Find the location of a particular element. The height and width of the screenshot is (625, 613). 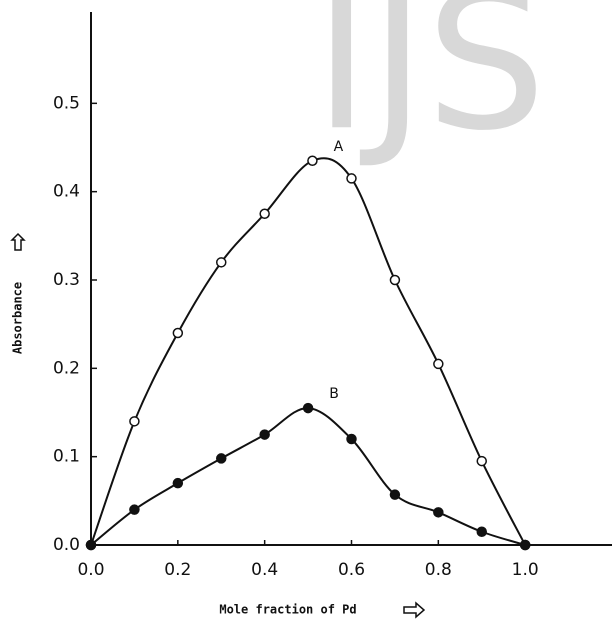

x-tick-label: 0.8 is located at coordinates (438, 570).